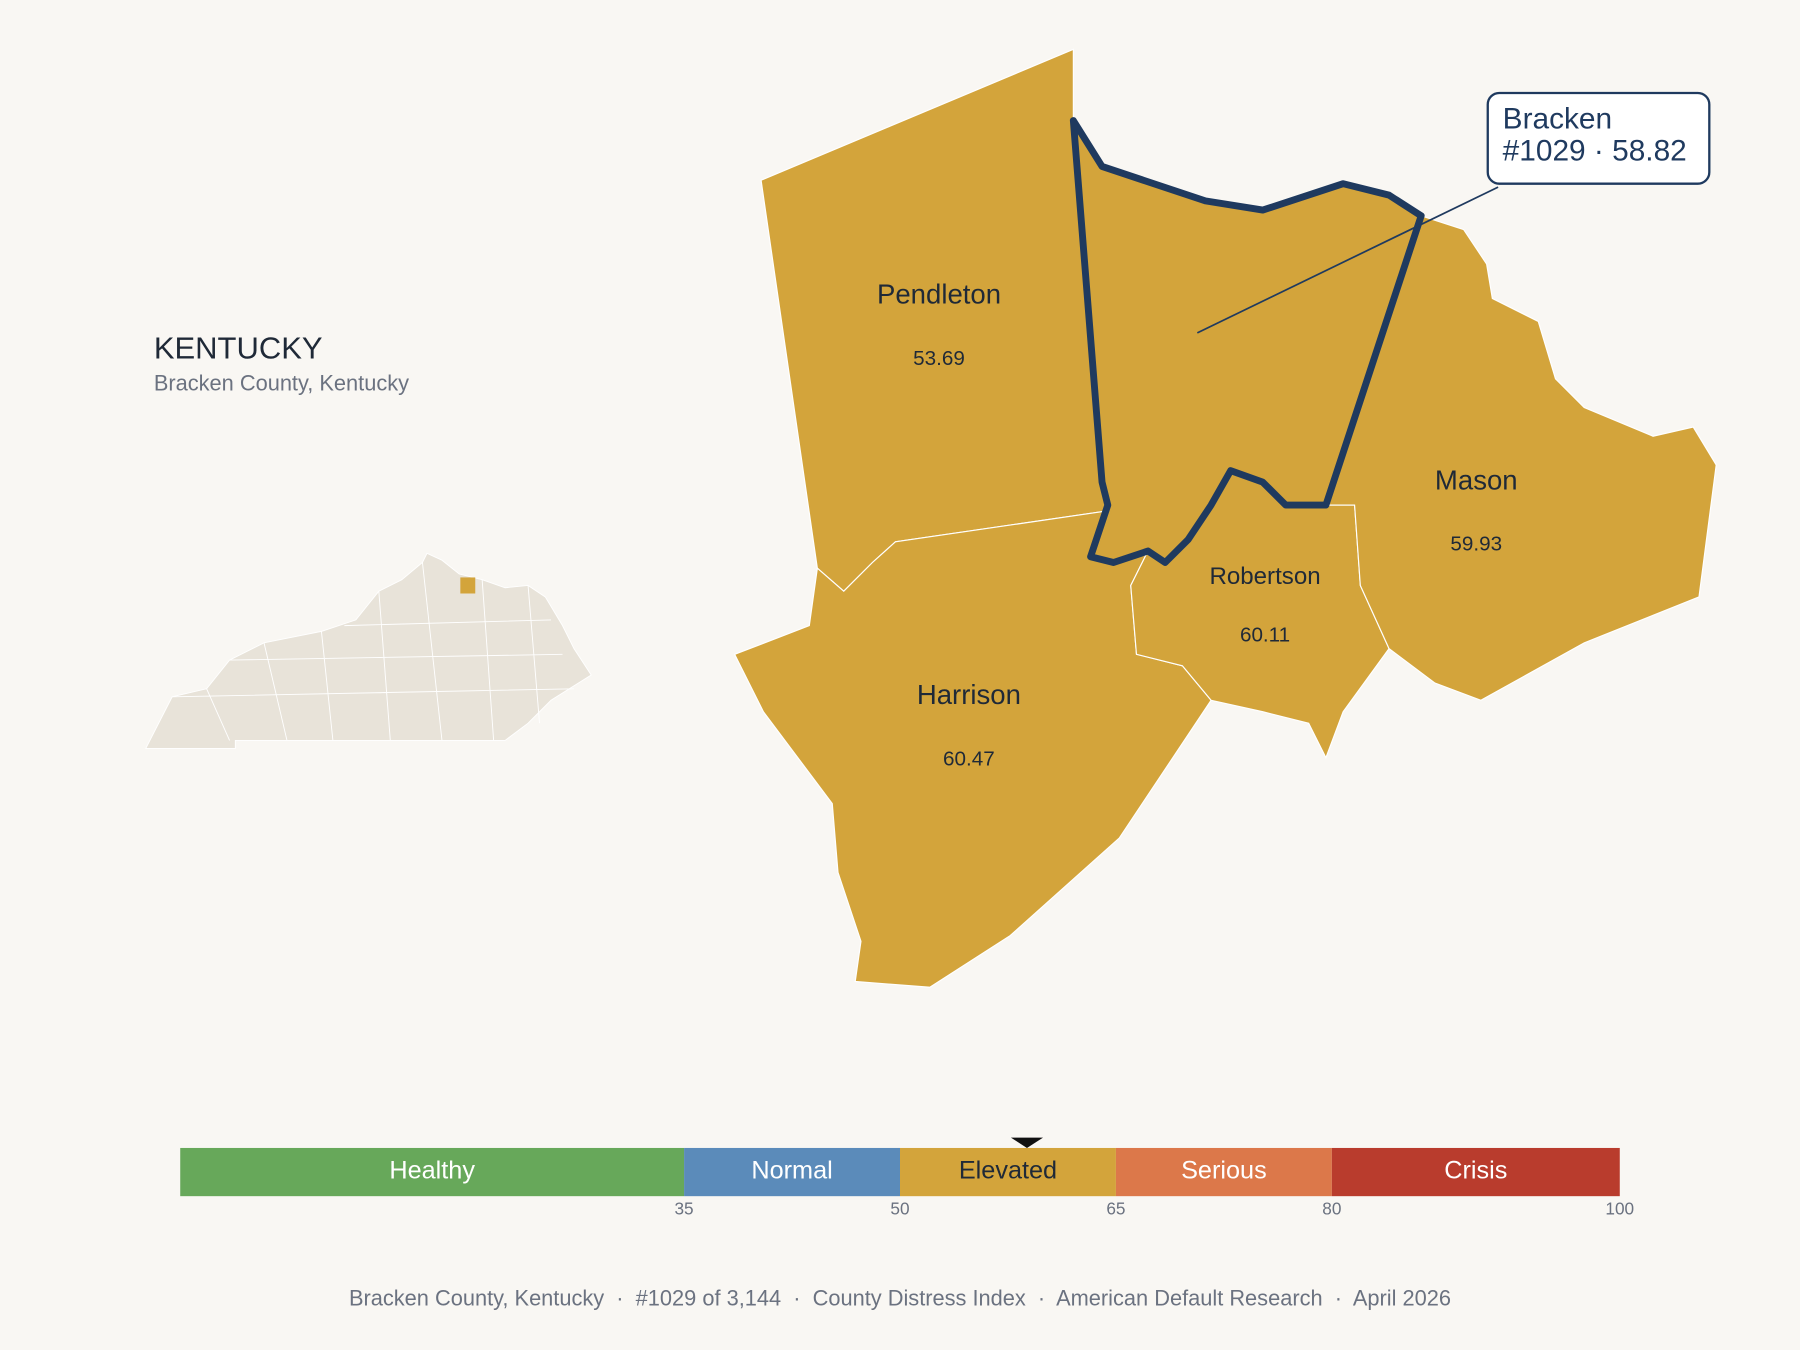 This screenshot has width=1800, height=1350. What do you see at coordinates (1557, 118) in the screenshot?
I see `callout-line: Bracken` at bounding box center [1557, 118].